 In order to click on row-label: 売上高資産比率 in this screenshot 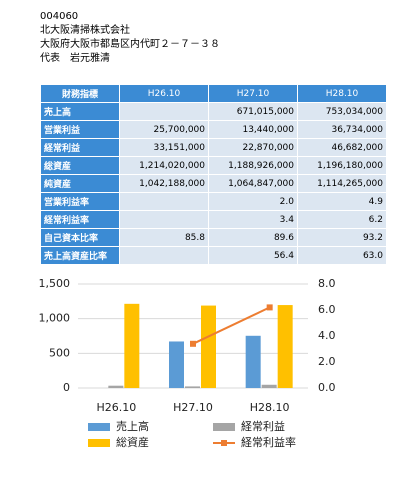, I will do `click(80, 255)`.